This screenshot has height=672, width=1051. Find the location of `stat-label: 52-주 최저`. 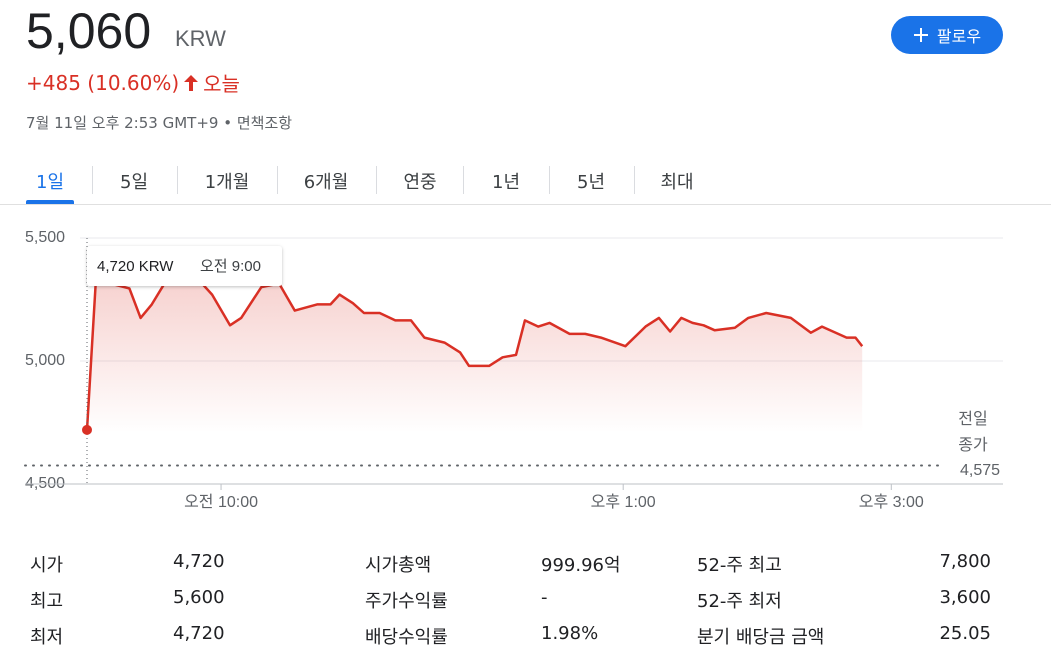

stat-label: 52-주 최저 is located at coordinates (739, 601).